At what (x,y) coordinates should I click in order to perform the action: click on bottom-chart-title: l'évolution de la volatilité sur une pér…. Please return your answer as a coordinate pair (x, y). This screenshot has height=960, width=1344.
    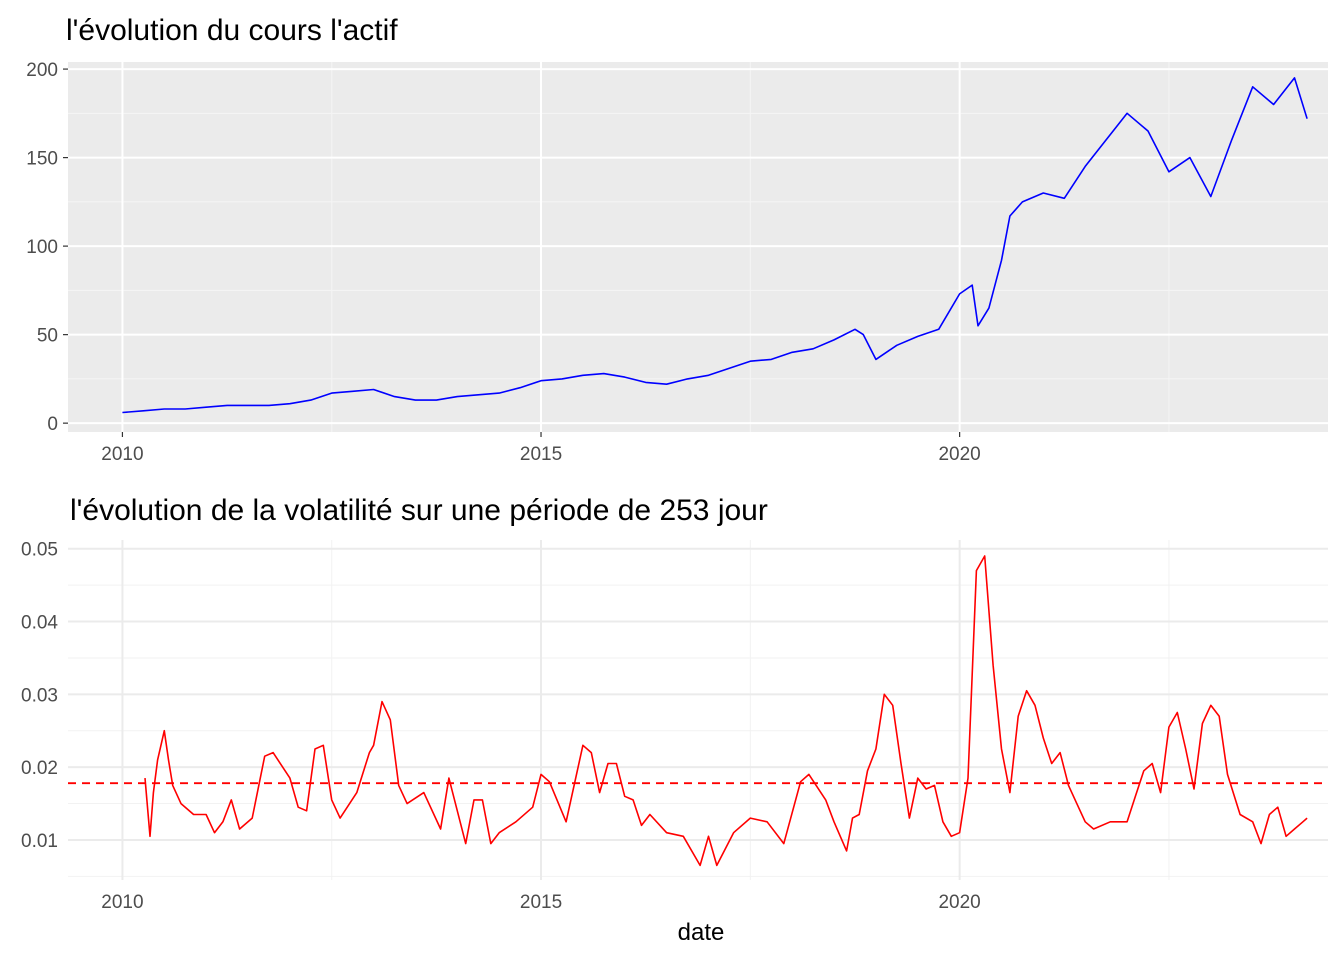
    Looking at the image, I should click on (419, 510).